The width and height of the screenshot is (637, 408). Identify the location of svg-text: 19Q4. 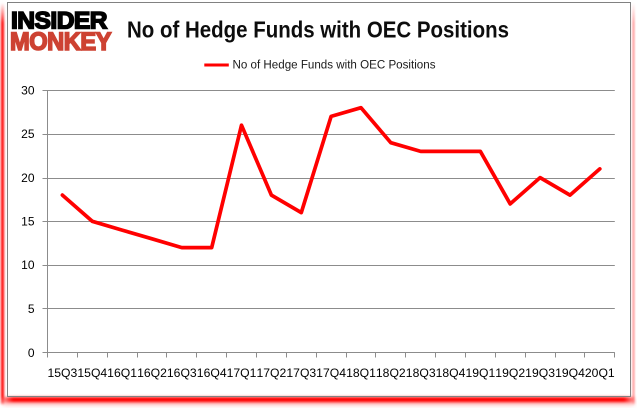
(570, 373).